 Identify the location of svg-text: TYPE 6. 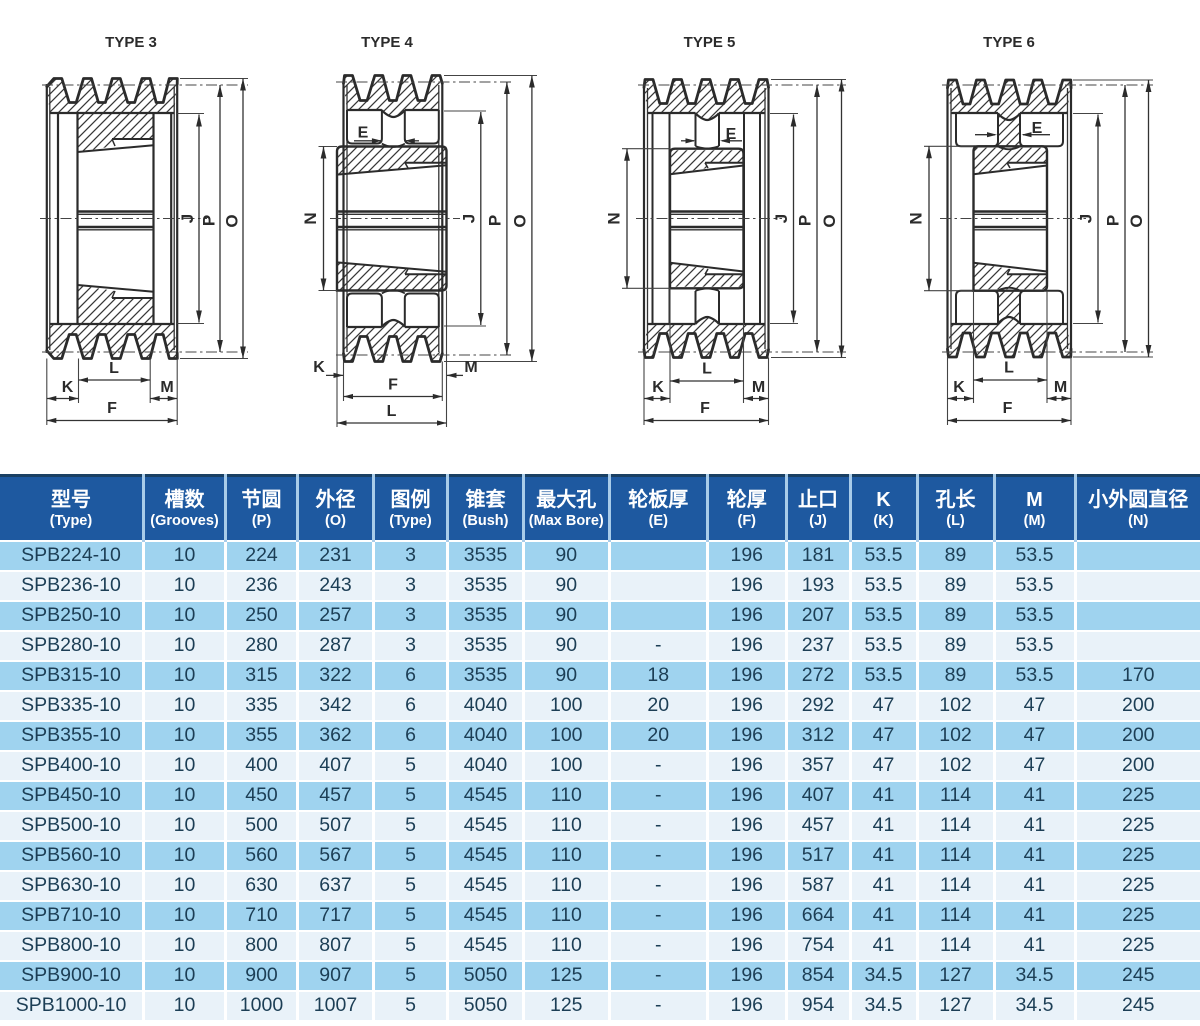
(1009, 42).